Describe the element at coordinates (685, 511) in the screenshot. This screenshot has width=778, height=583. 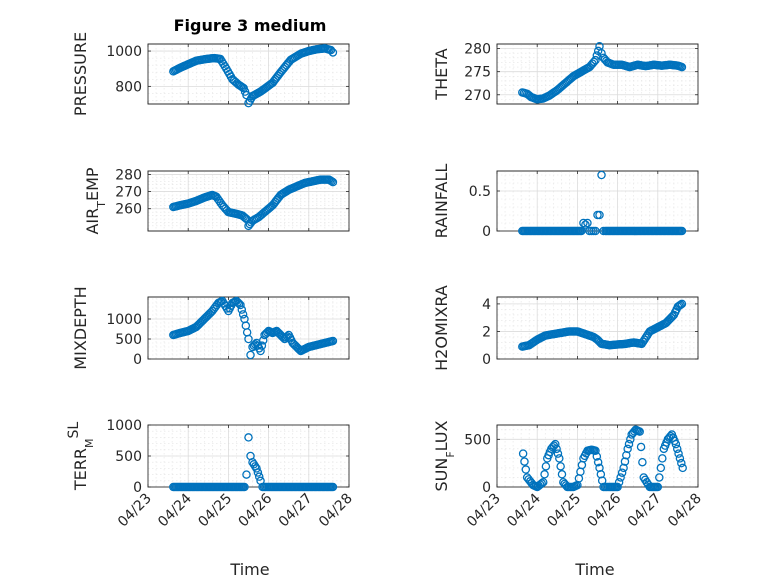
I see `x-tick-label: 04/28` at that location.